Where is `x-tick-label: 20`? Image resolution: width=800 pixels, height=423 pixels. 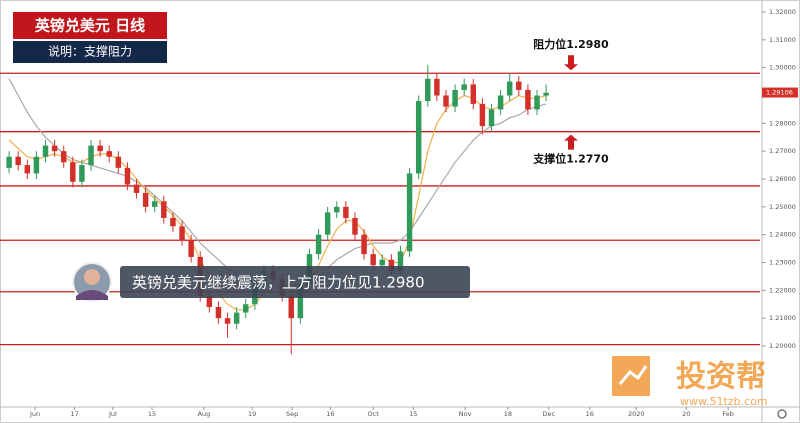
x-tick-label: 20 is located at coordinates (686, 414).